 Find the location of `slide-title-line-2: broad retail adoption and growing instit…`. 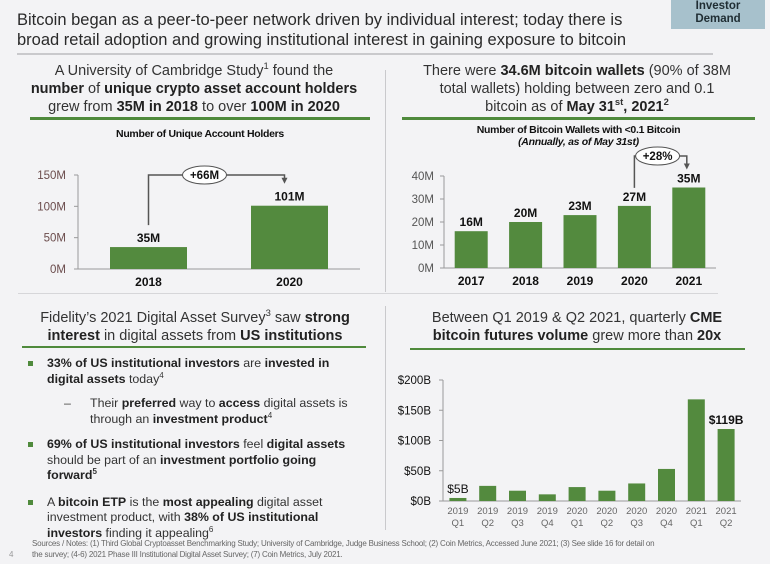

slide-title-line-2: broad retail adoption and growing instit… is located at coordinates (322, 40).